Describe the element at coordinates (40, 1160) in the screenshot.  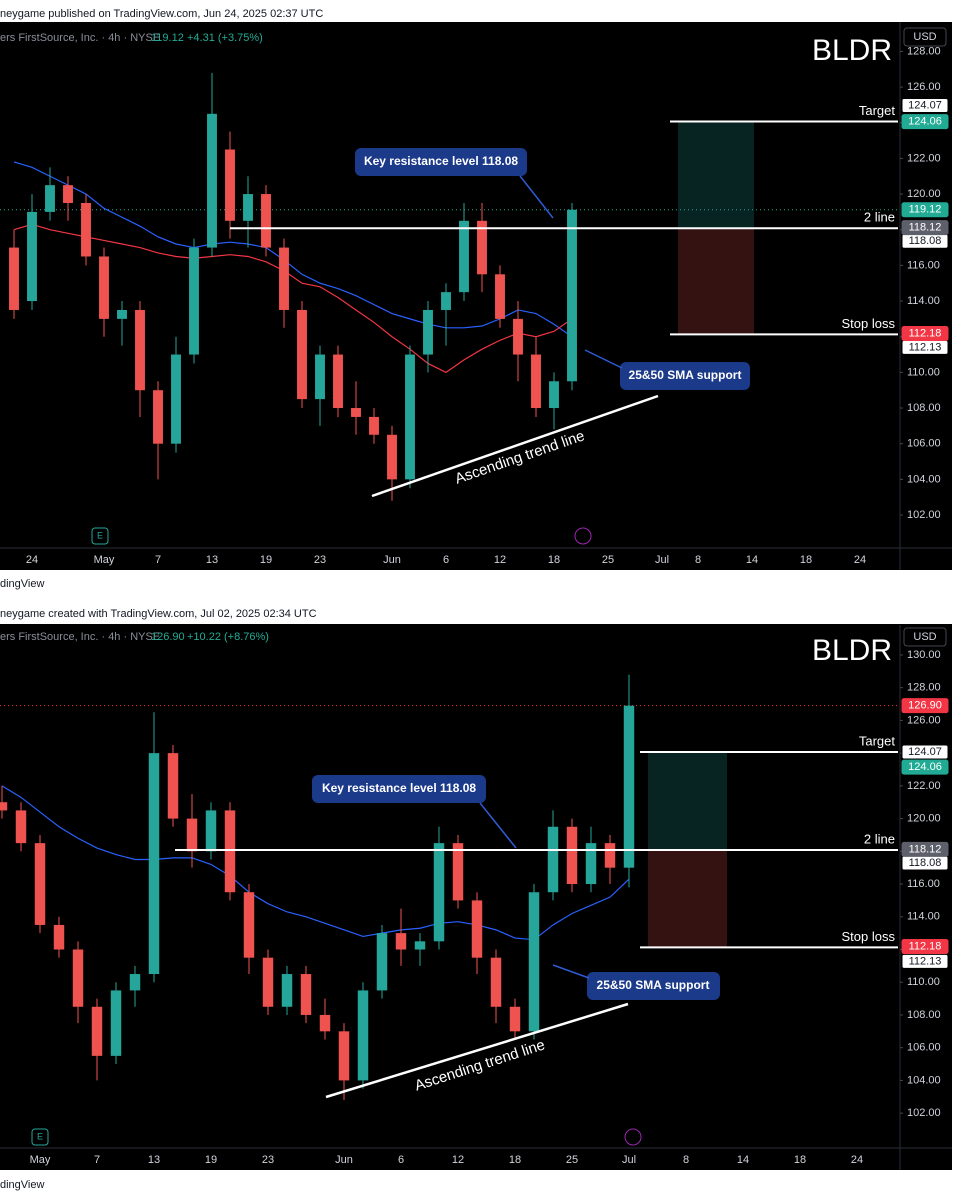
I see `x-tick-label: May` at that location.